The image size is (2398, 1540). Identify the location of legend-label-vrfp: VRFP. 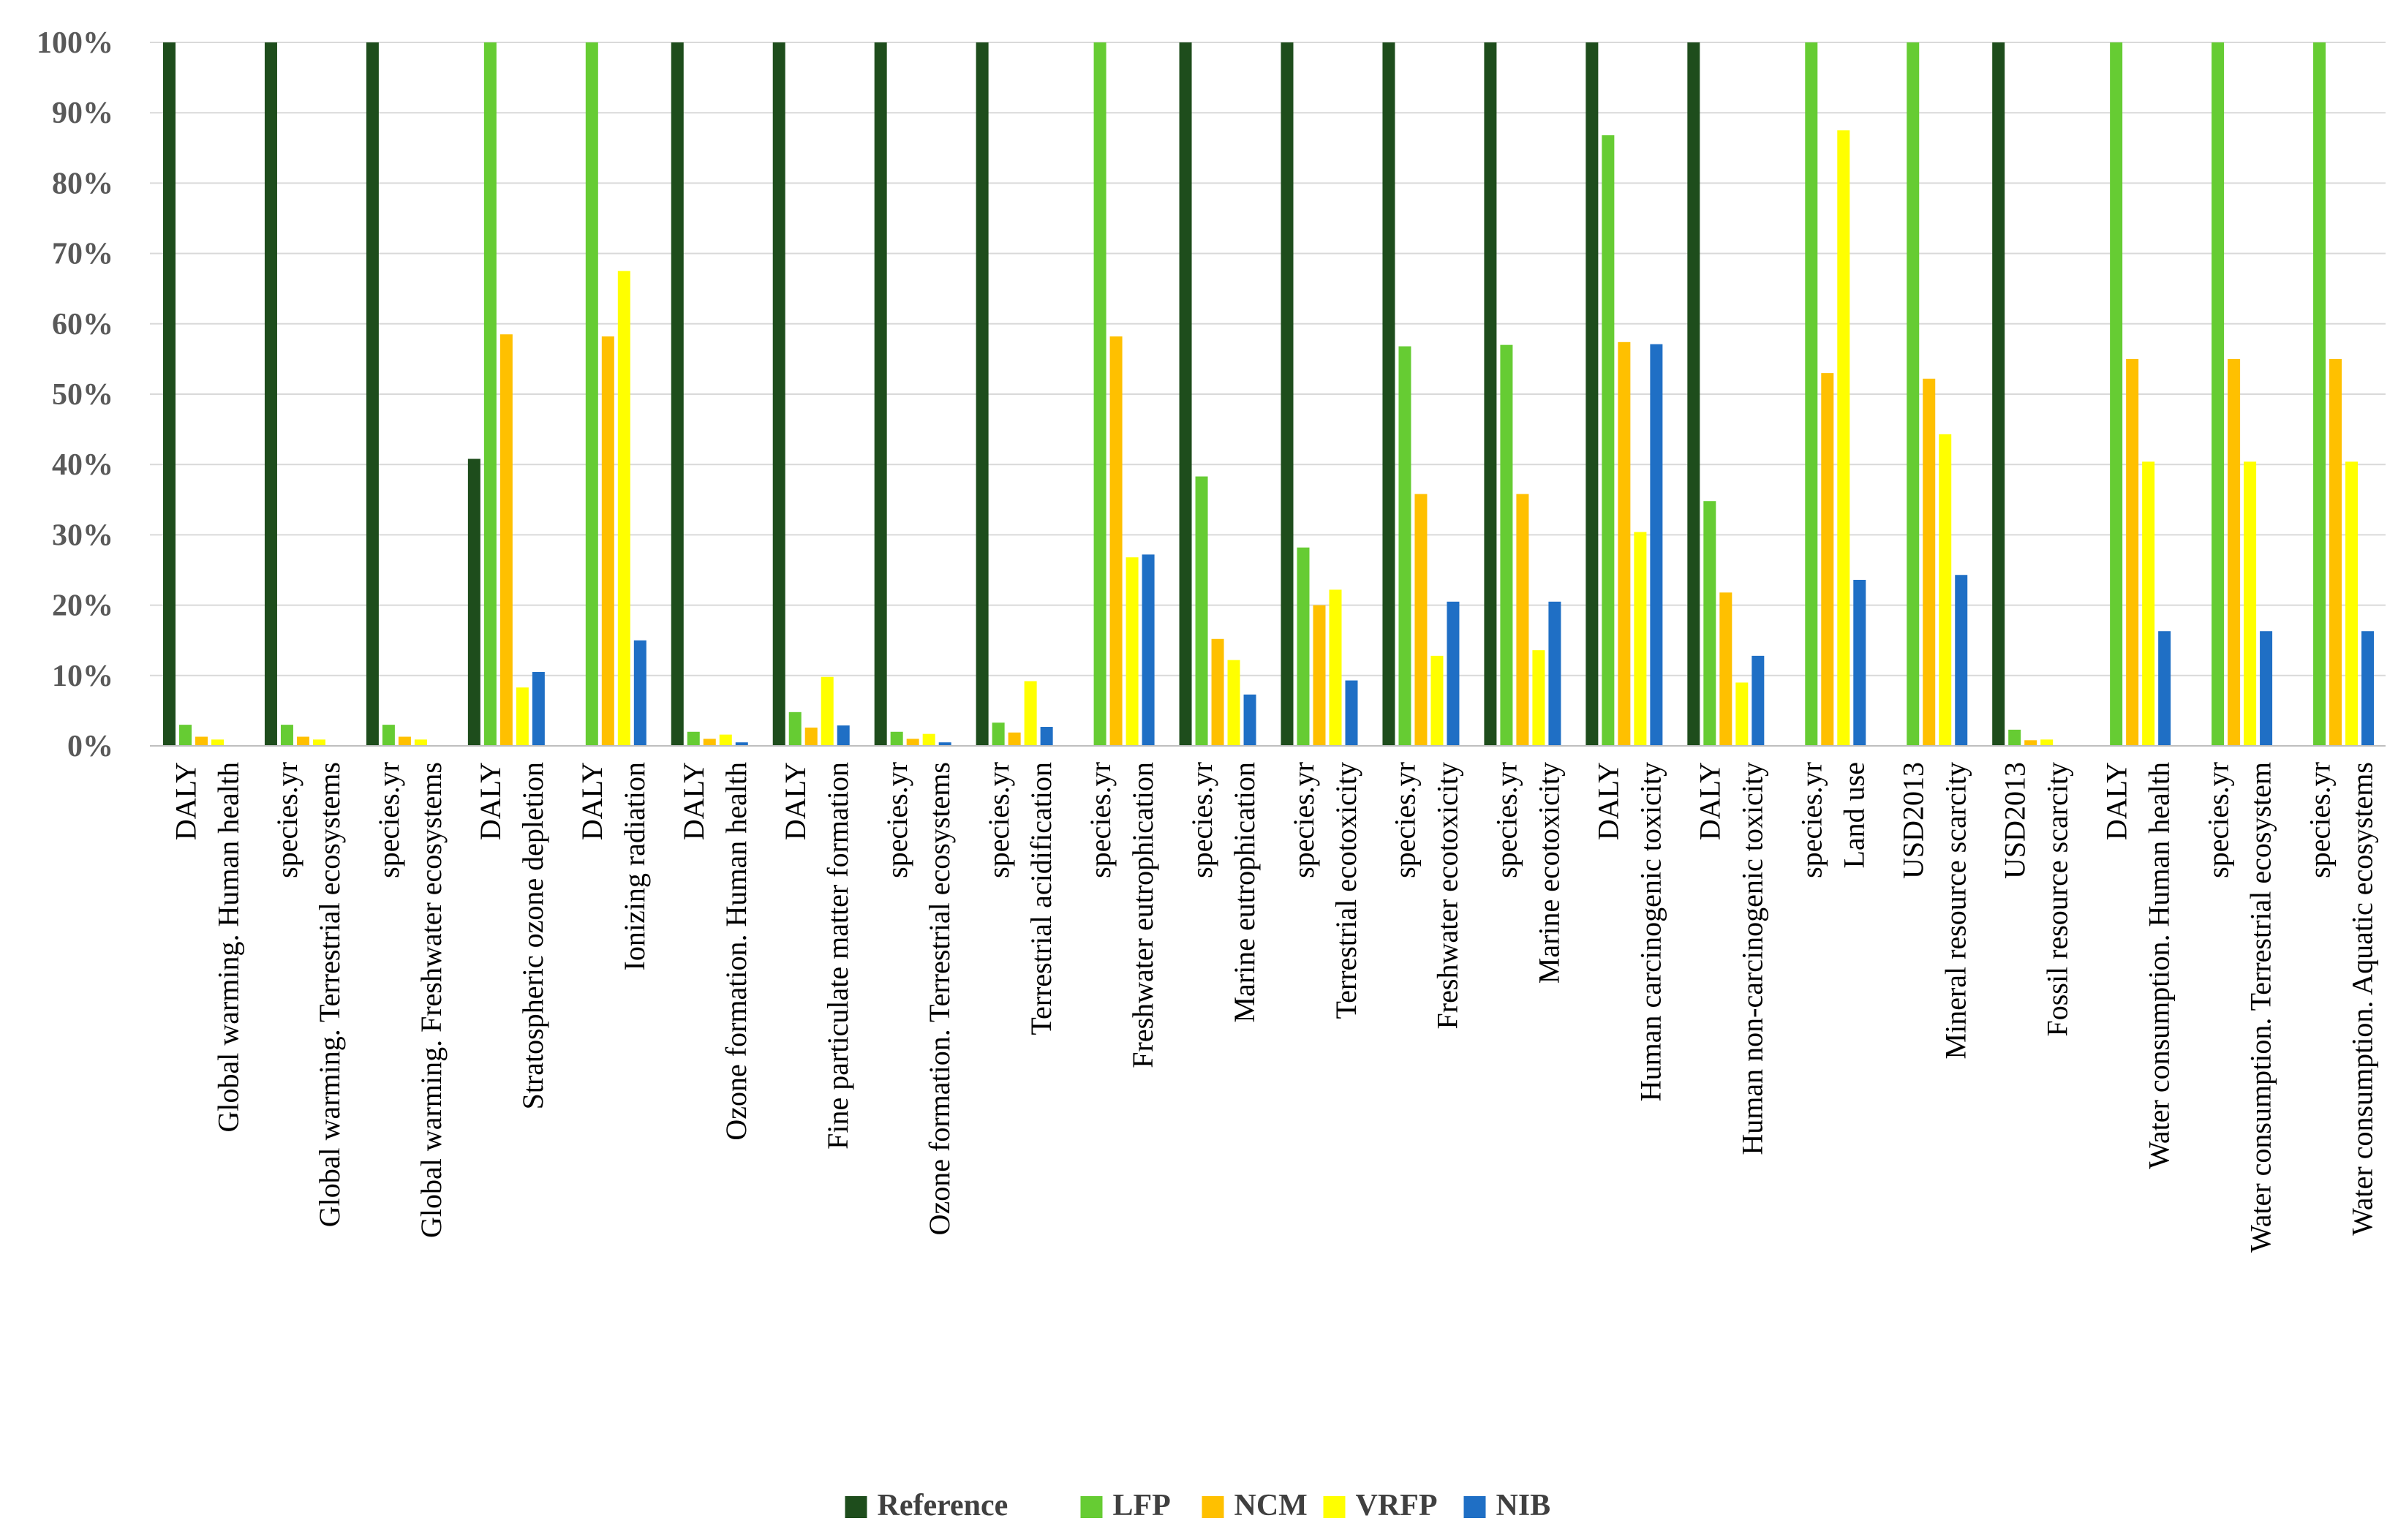
(1397, 1506).